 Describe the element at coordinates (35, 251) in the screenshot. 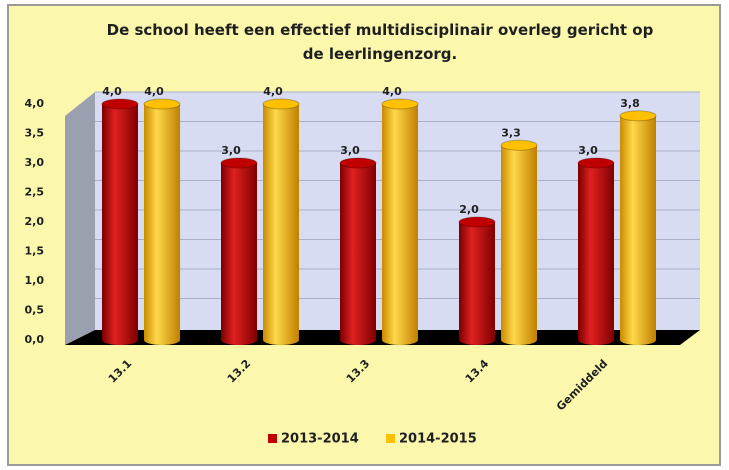

I see `y-tick-label: 1,5` at that location.